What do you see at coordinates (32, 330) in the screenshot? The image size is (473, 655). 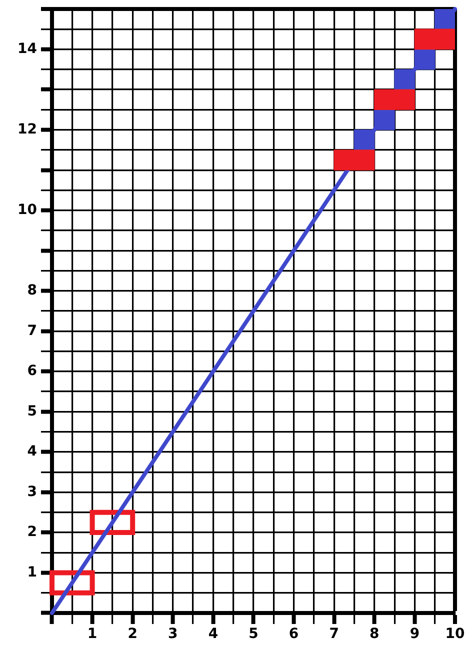 I see `y-tick-label: 7` at bounding box center [32, 330].